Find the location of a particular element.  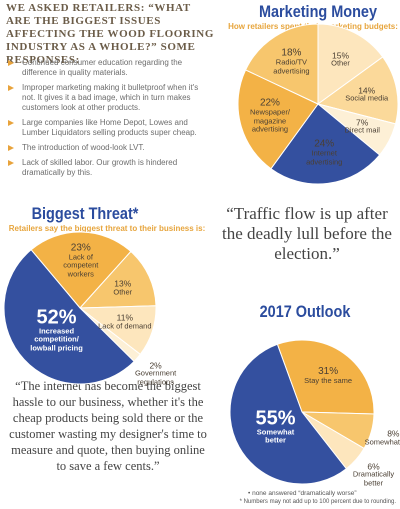

slice-name: Internet advertising is located at coordinates (324, 157).